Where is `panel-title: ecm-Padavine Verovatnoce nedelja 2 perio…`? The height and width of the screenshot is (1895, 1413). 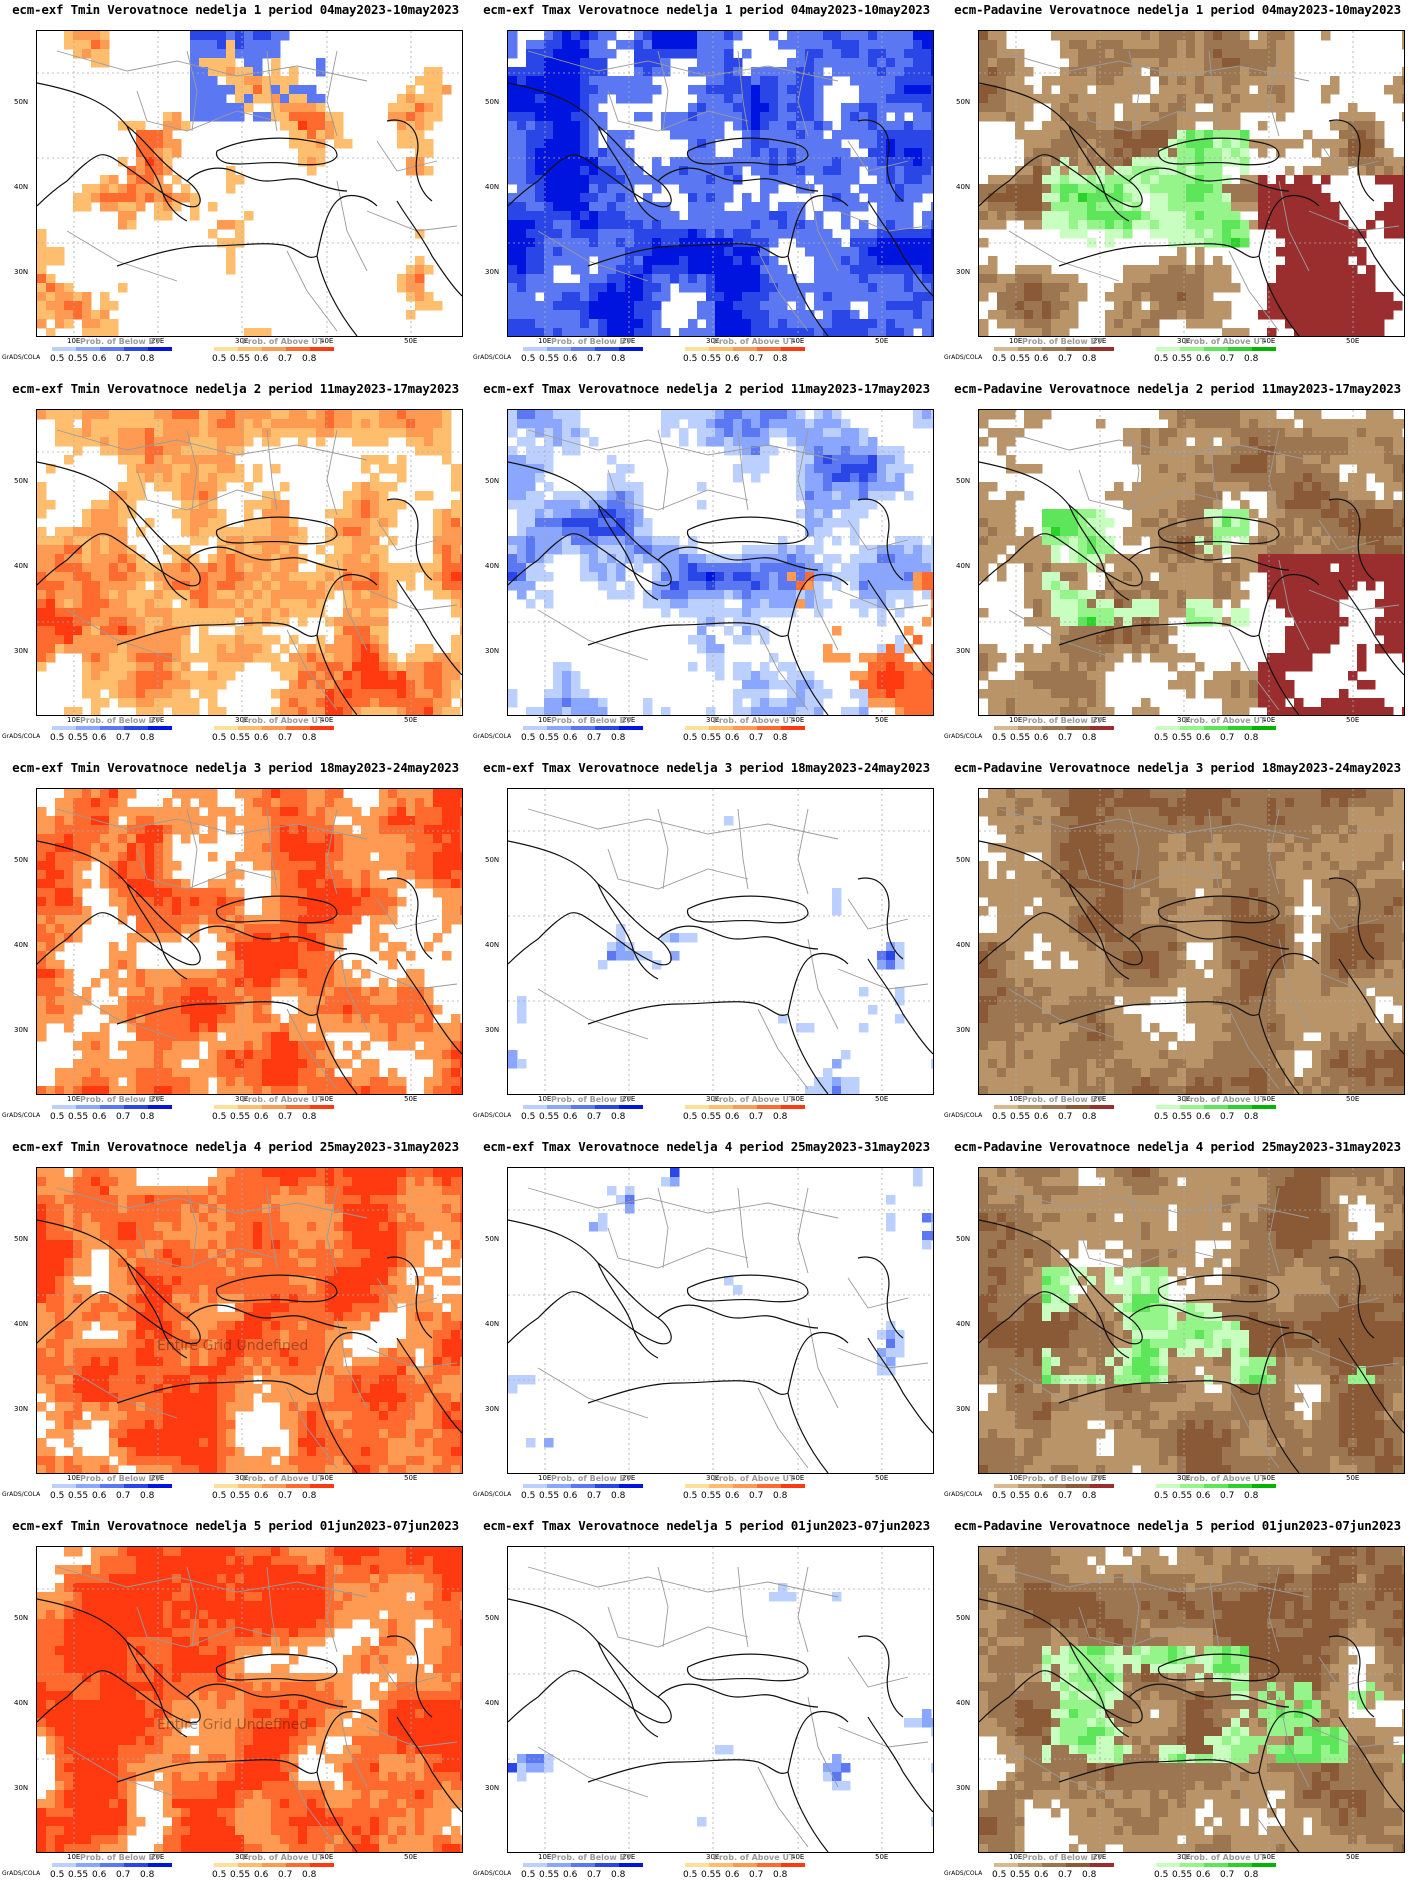 panel-title: ecm-Padavine Verovatnoce nedelja 2 perio… is located at coordinates (1177, 388).